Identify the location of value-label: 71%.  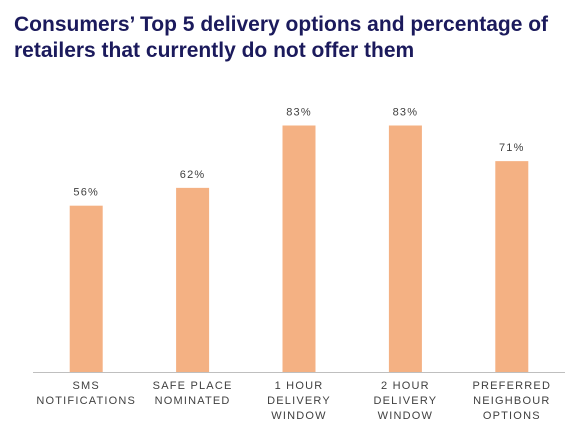
(512, 148).